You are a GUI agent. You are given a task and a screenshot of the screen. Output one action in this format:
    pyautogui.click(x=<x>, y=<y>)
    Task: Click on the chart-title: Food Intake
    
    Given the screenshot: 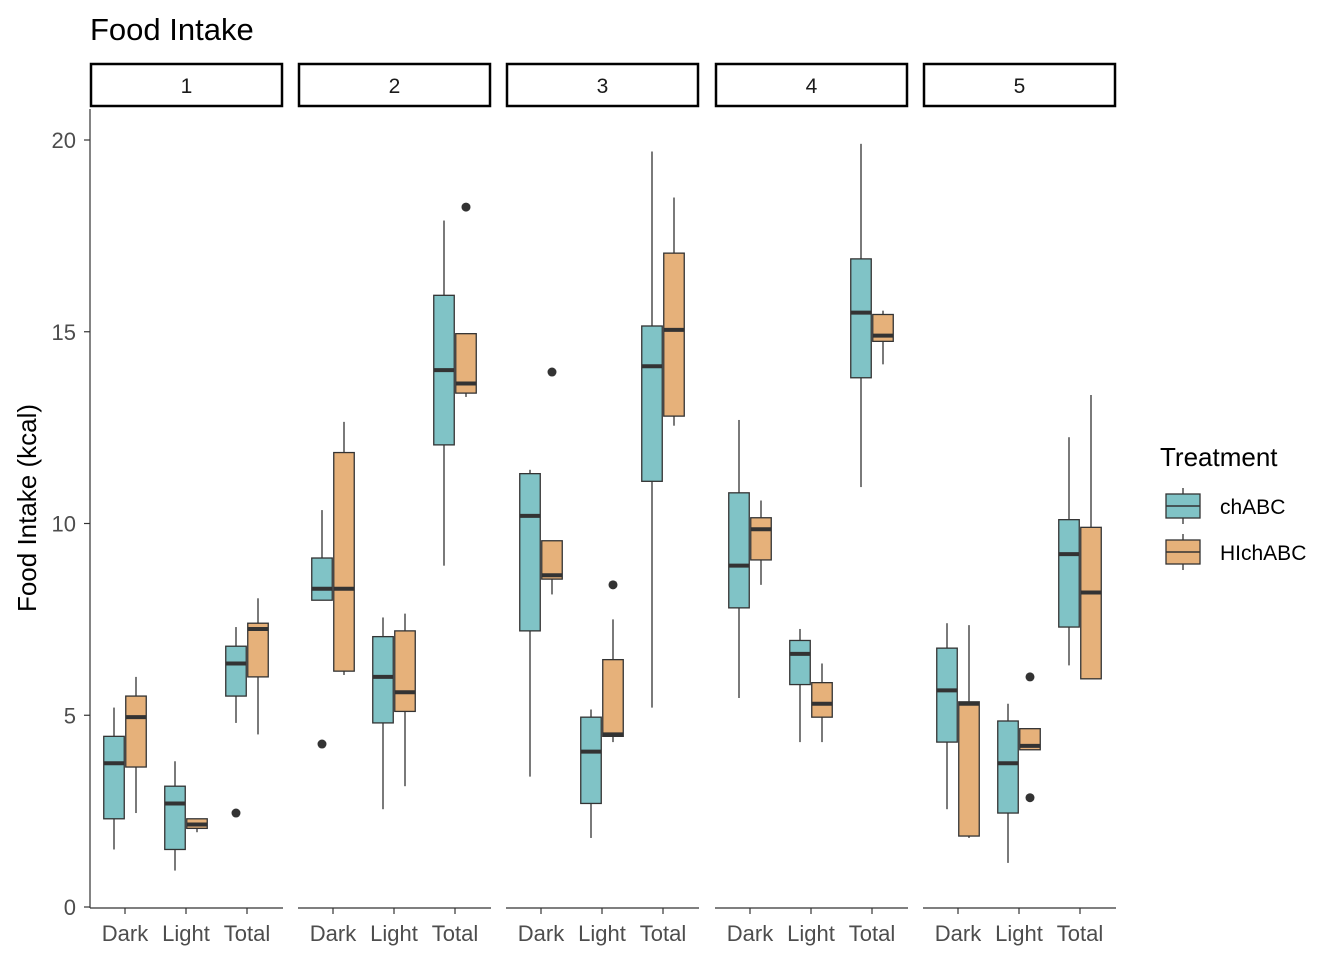 What is the action you would take?
    pyautogui.click(x=172, y=29)
    